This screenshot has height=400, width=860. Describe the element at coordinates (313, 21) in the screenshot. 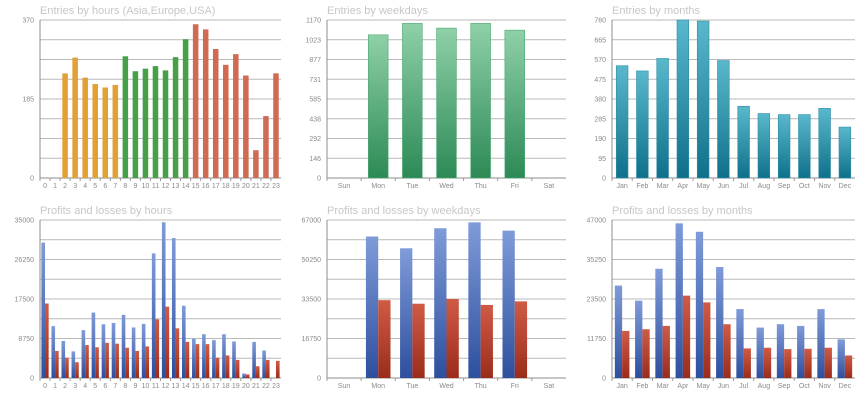

I see `y-tick-label: 1170` at that location.